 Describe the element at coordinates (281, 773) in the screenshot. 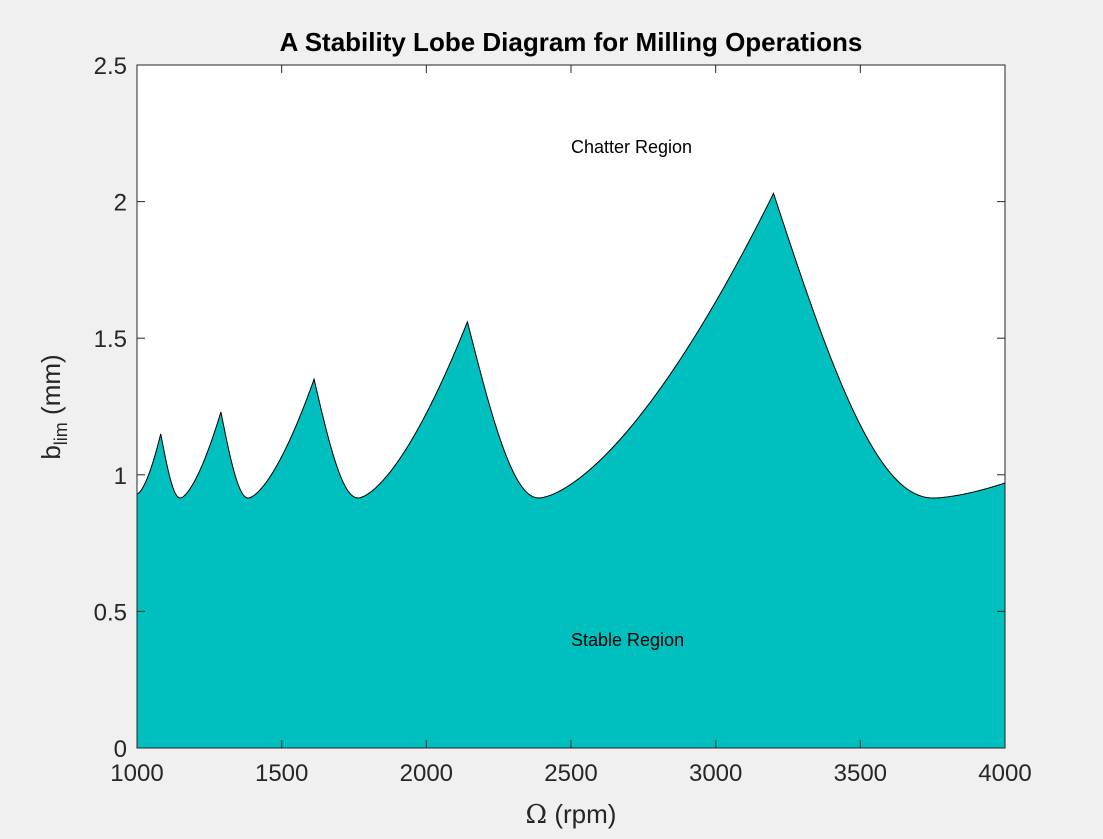

I see `x-tick-label: 1500` at that location.